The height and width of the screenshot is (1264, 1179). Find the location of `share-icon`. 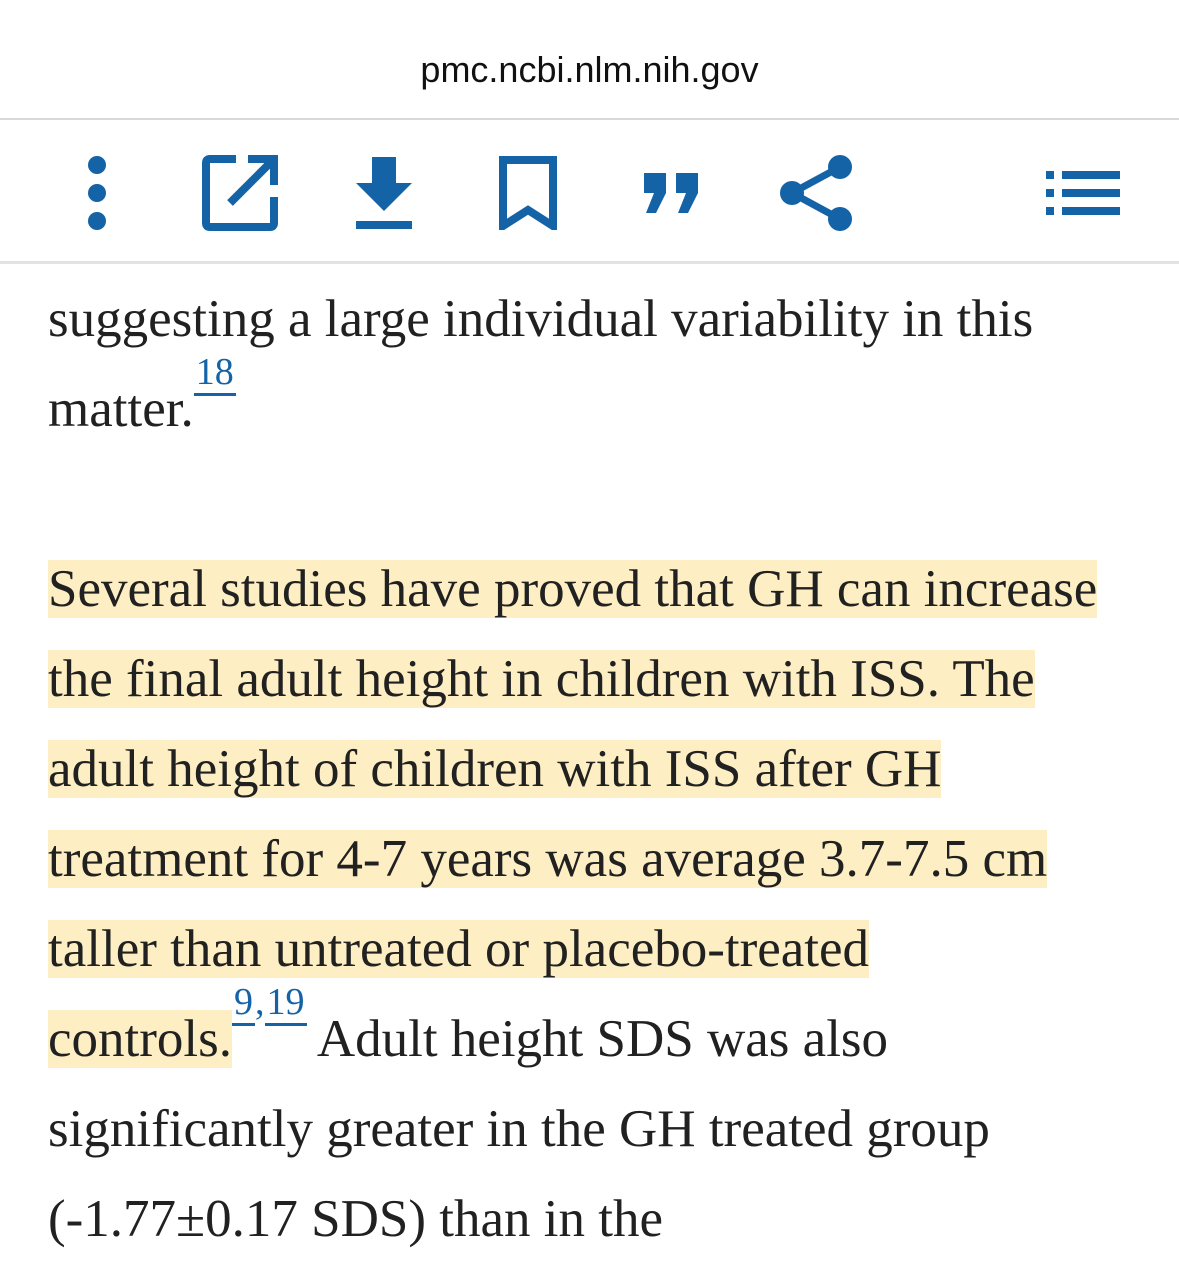

share-icon is located at coordinates (816, 193).